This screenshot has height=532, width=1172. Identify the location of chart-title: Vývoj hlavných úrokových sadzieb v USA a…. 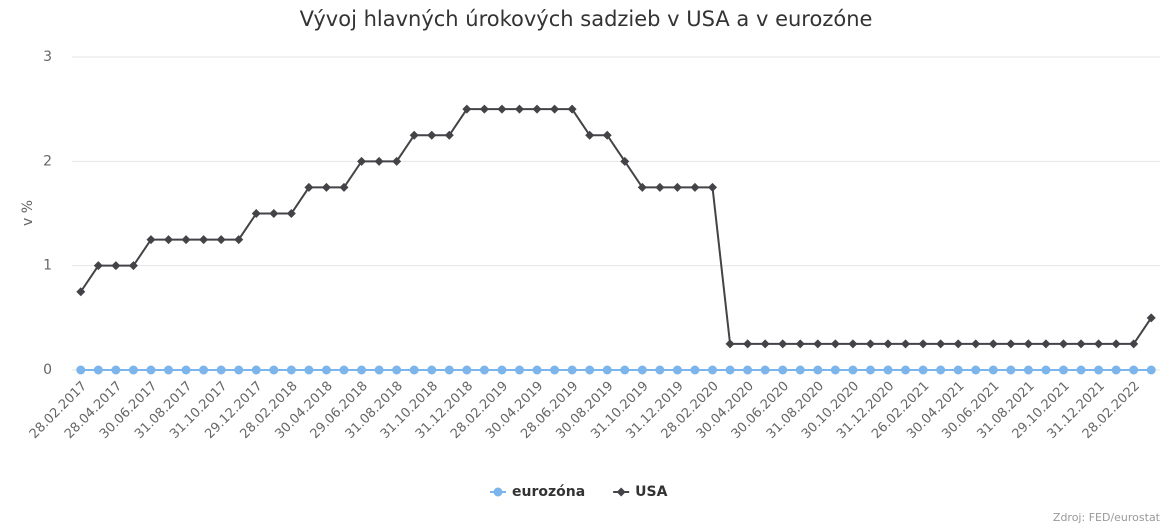
(586, 19).